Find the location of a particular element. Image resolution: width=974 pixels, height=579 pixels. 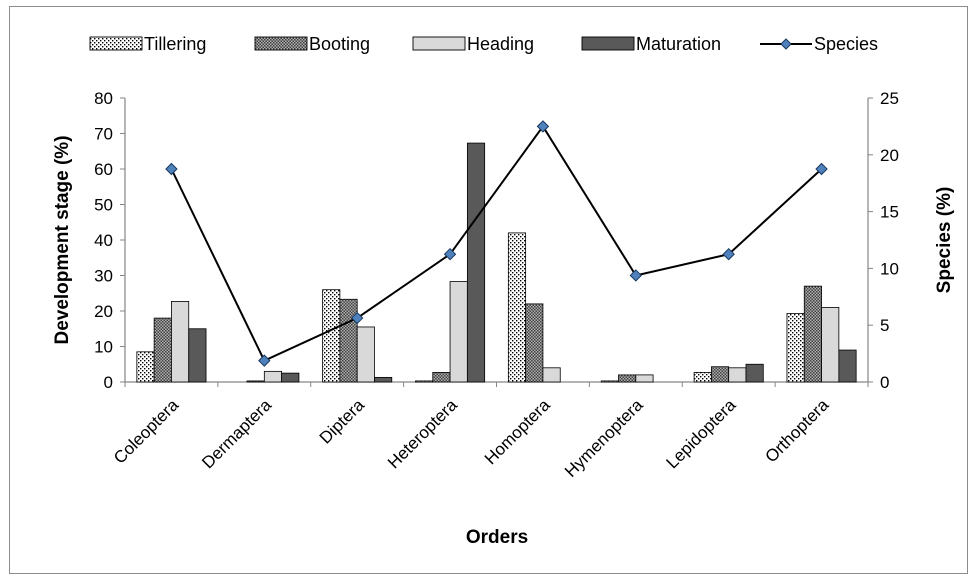

legend-swatch-tillering is located at coordinates (116, 43).